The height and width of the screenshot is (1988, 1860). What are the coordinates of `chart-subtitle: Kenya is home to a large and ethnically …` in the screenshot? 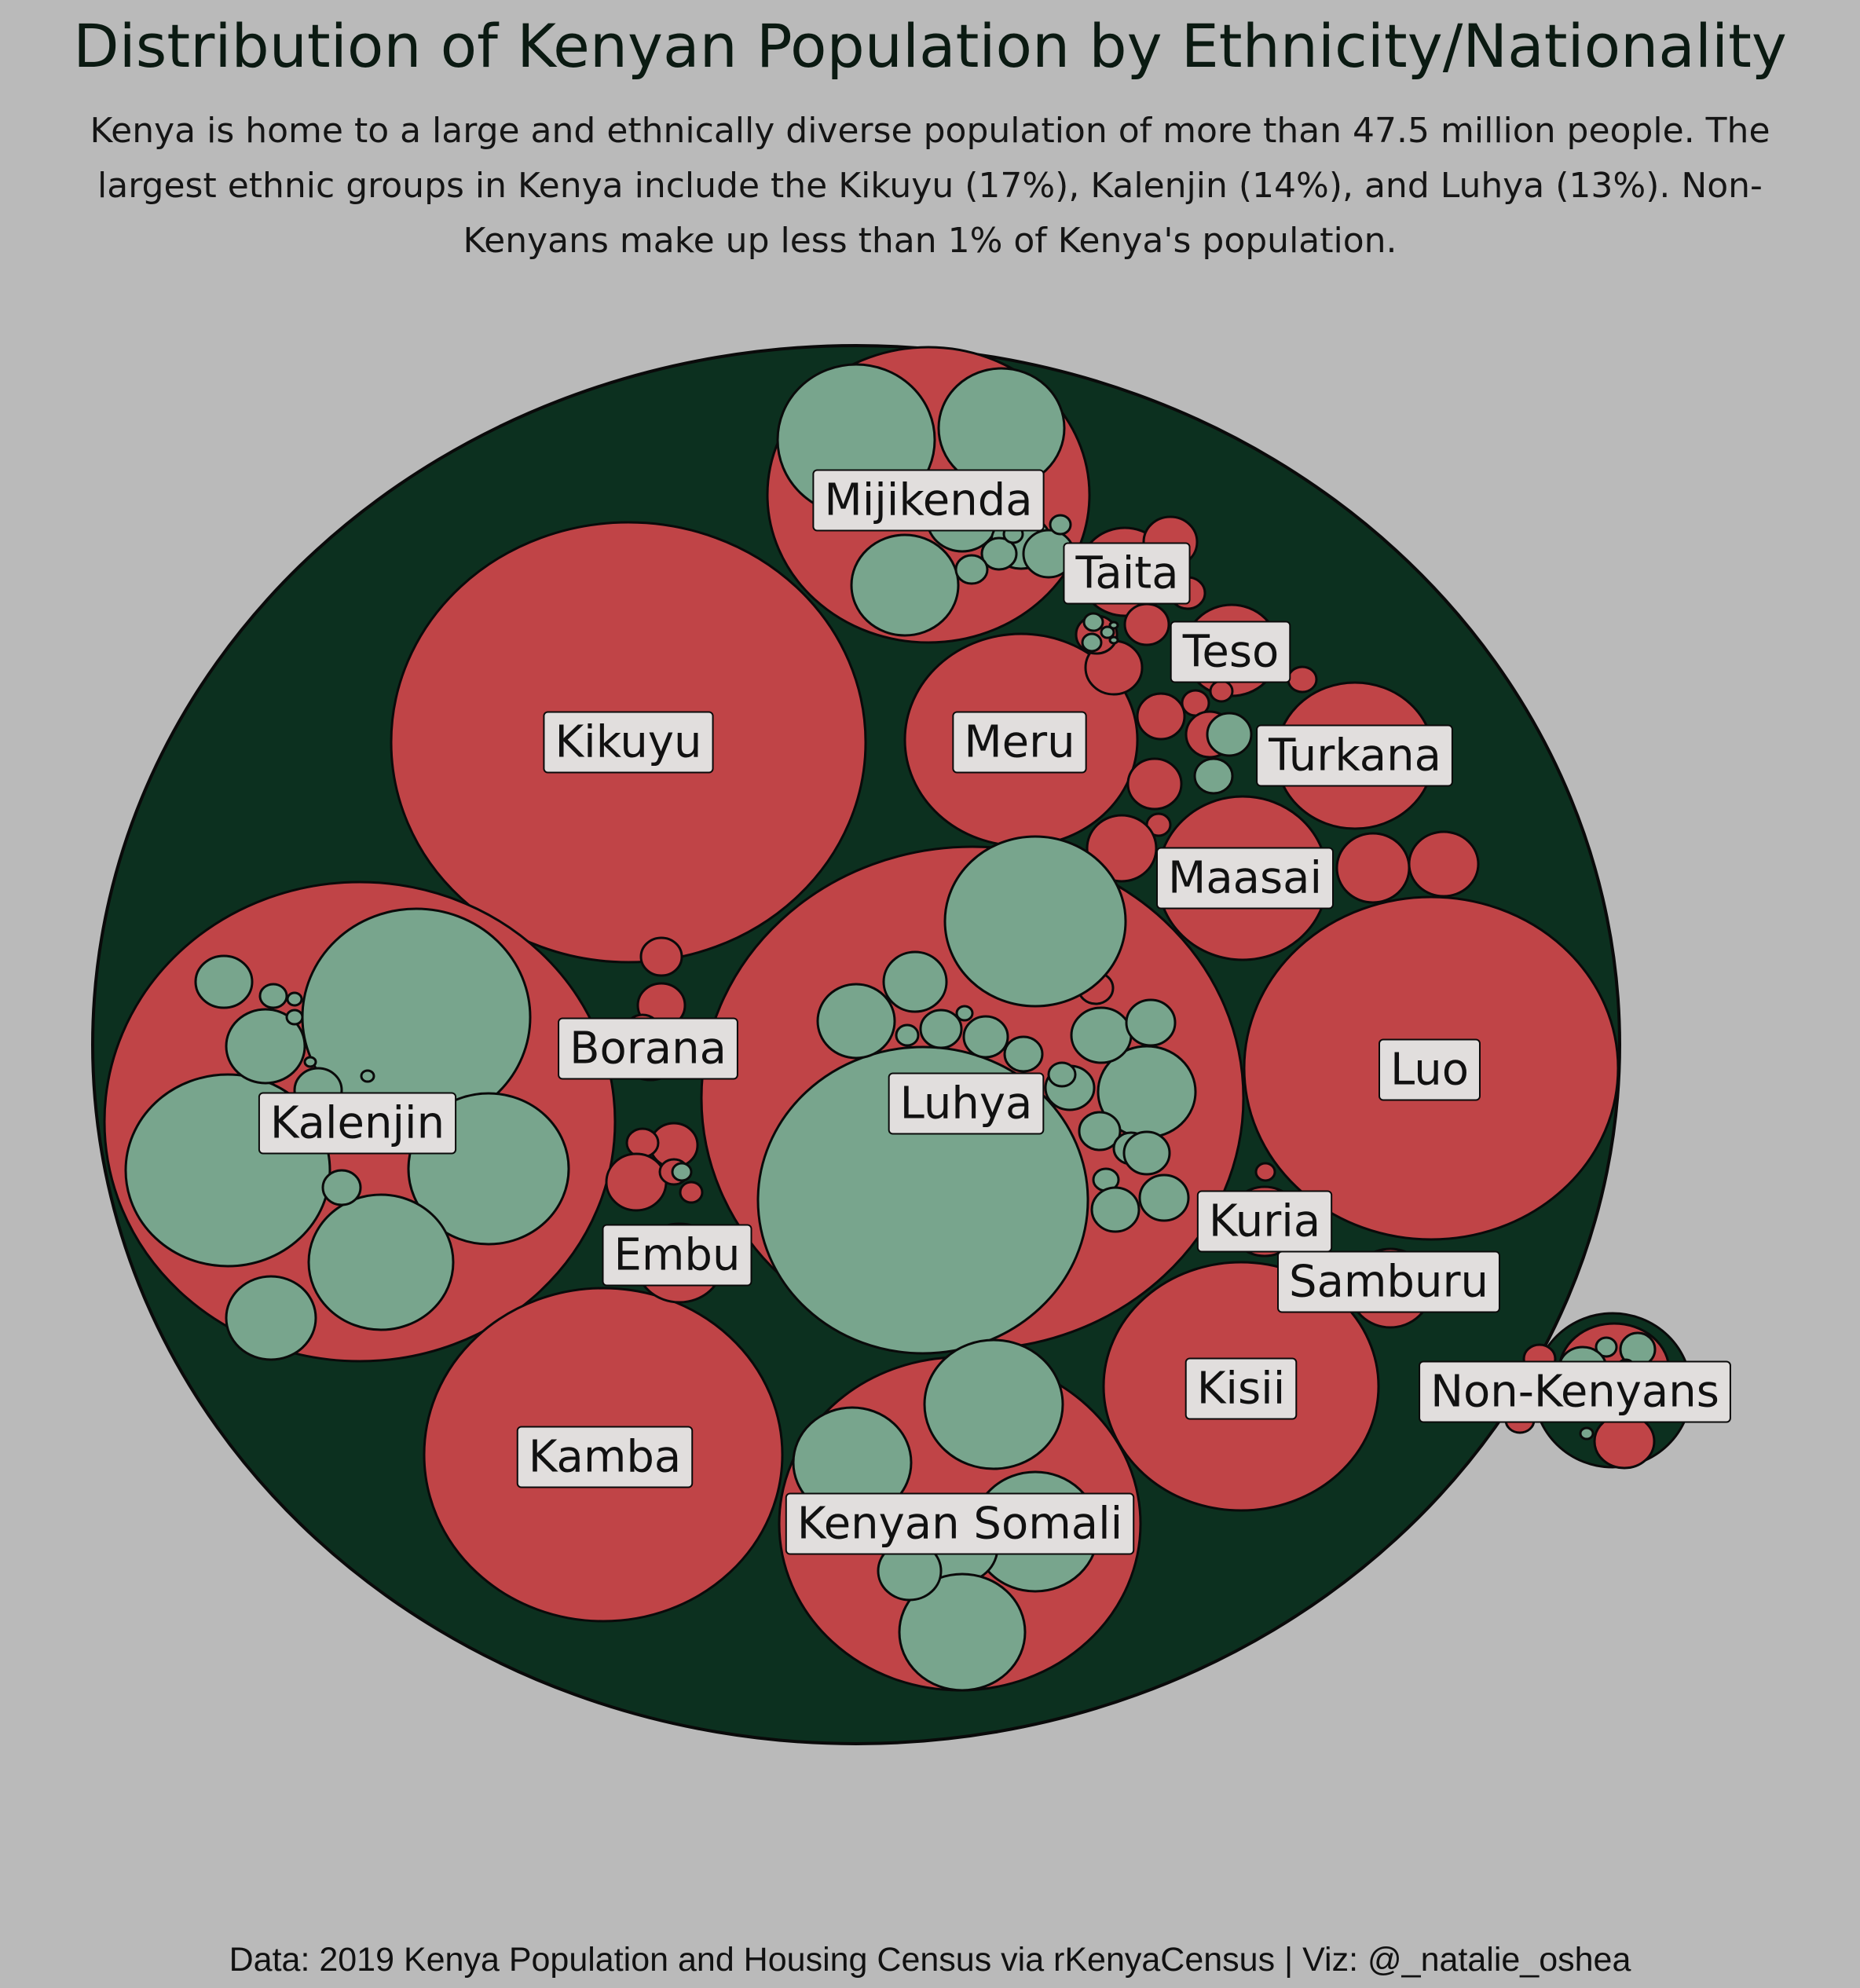 It's located at (930, 186).